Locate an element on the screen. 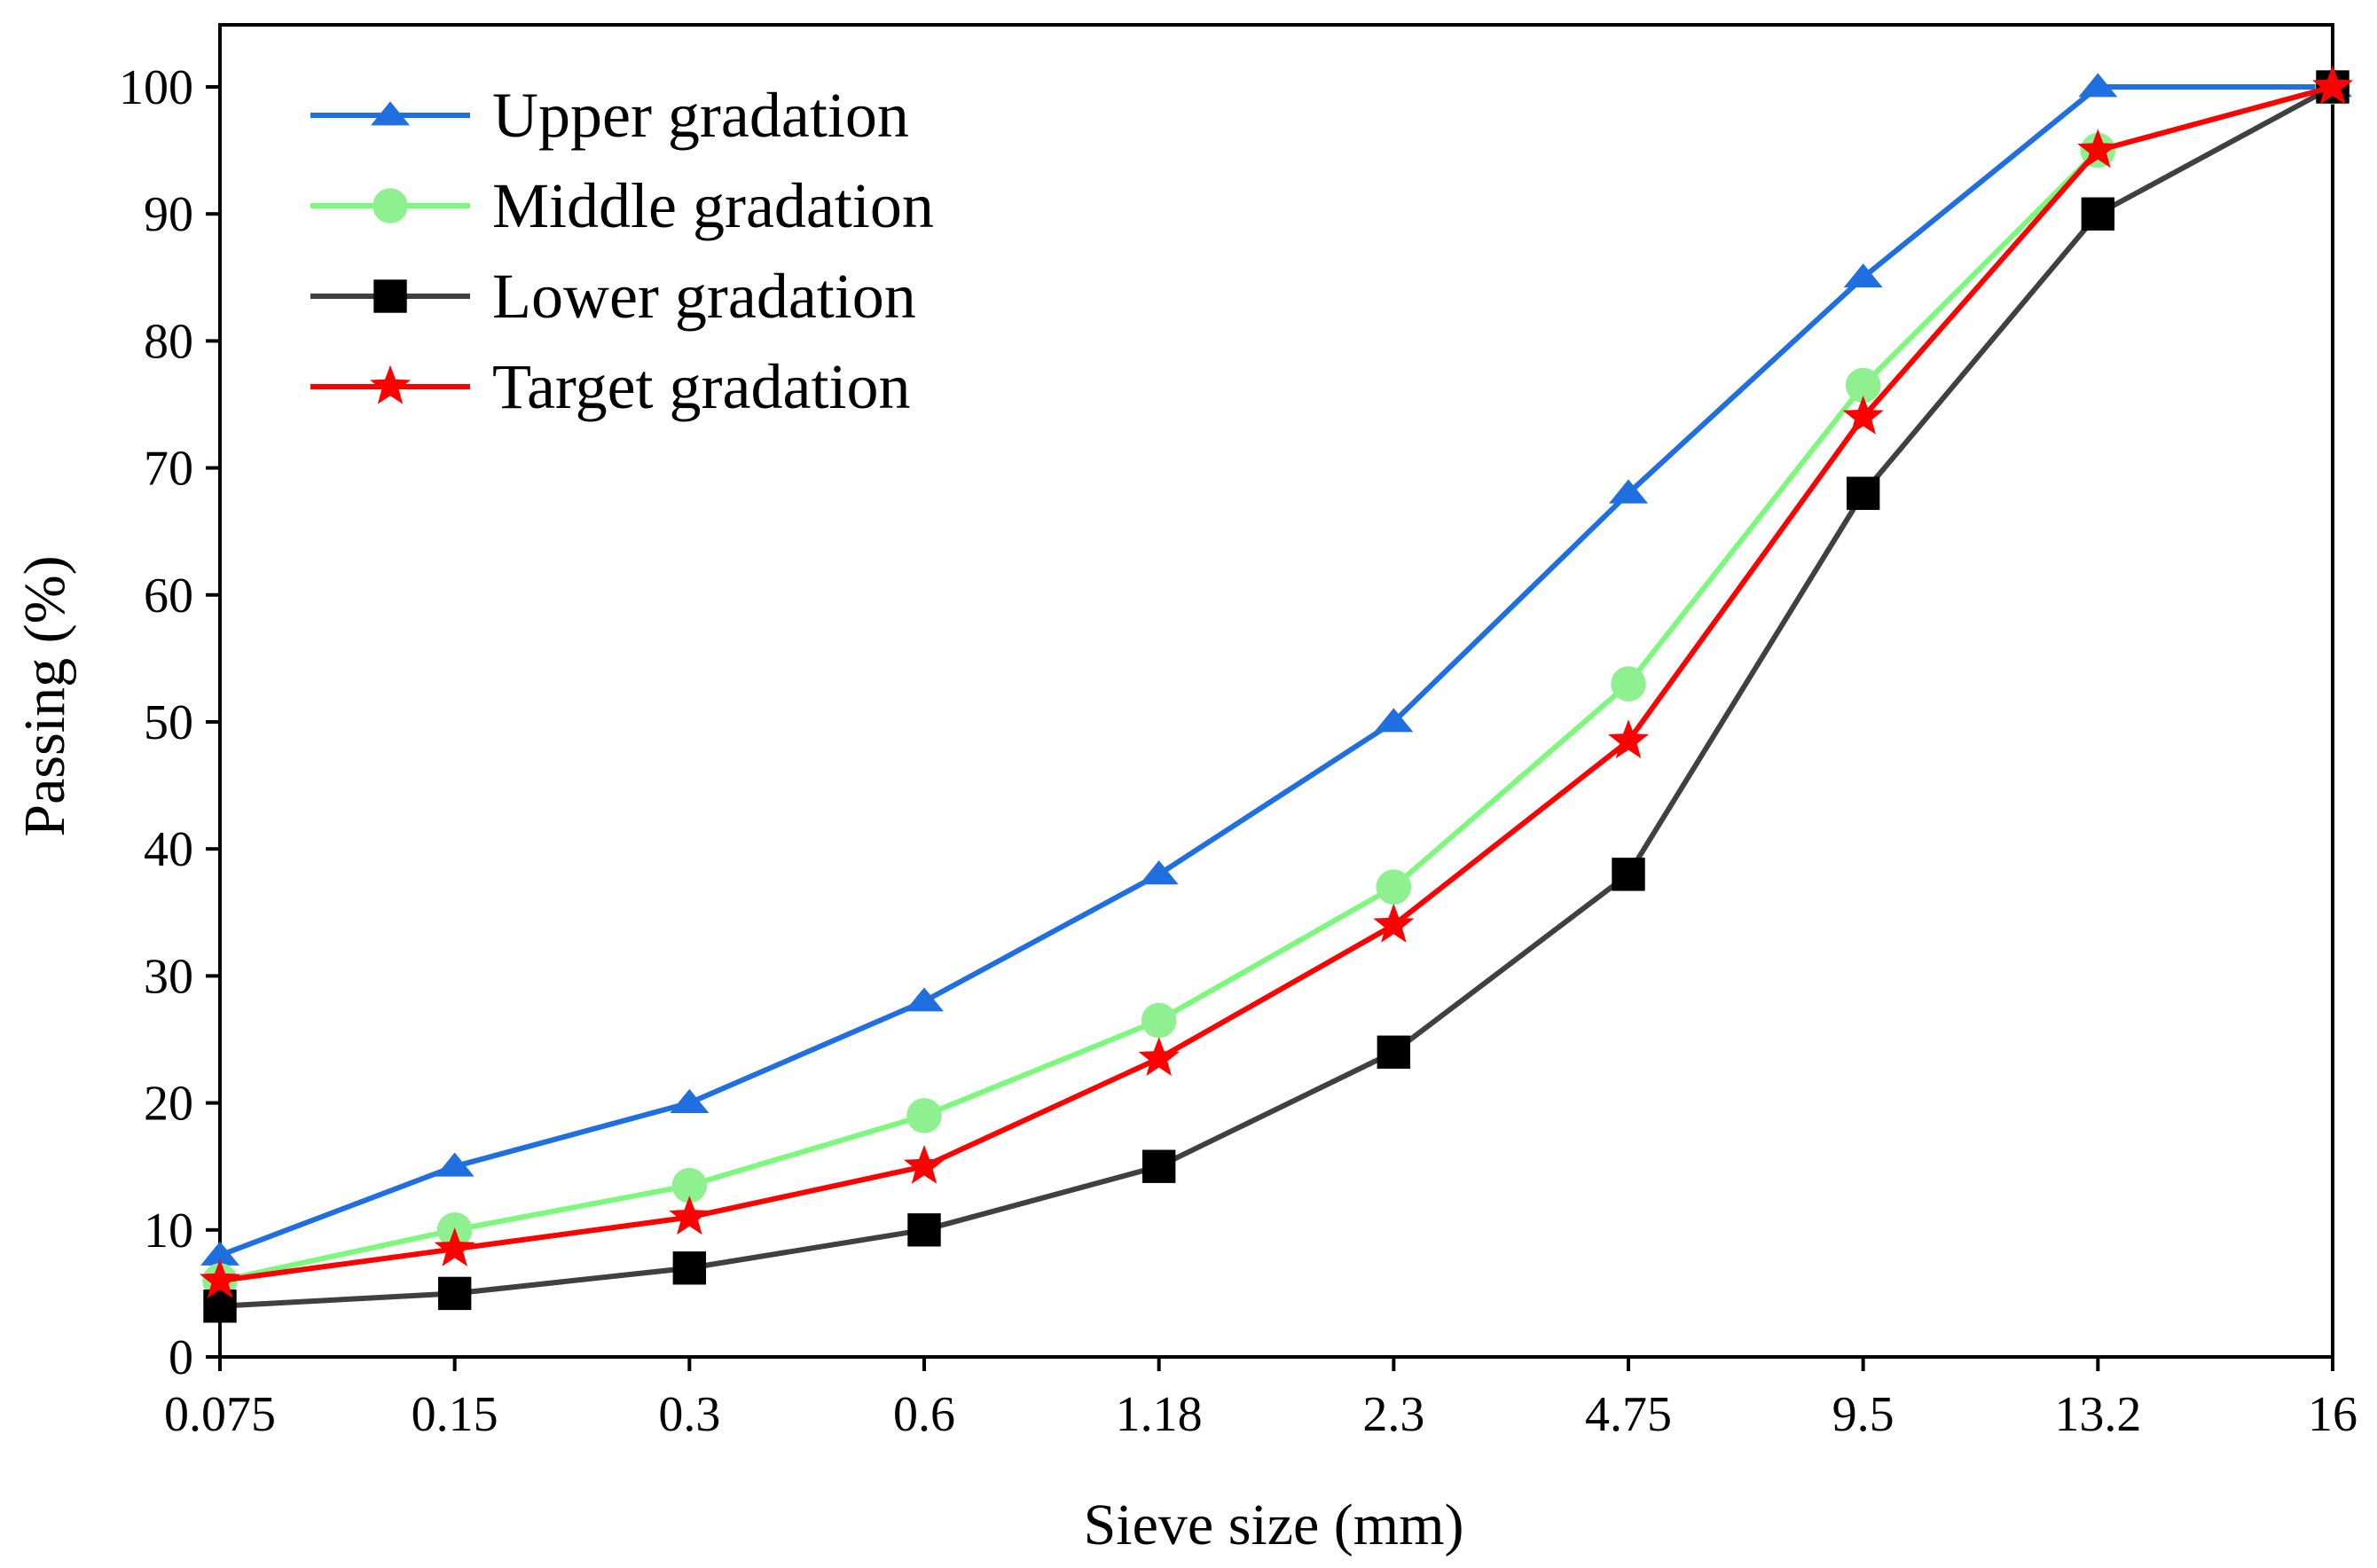 This screenshot has height=1568, width=2377. y-tick-label: 40 is located at coordinates (168, 850).